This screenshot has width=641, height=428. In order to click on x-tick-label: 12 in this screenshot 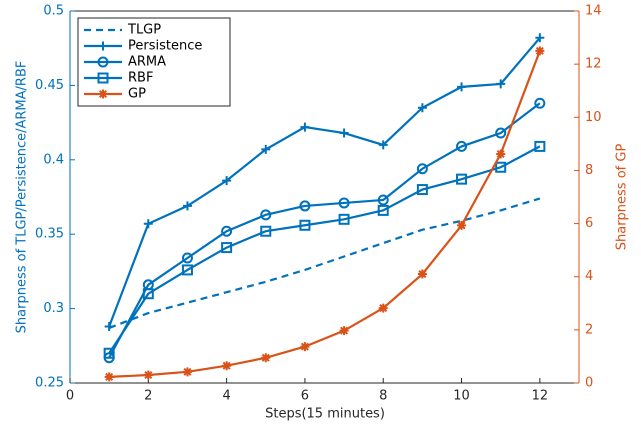, I will do `click(540, 396)`.